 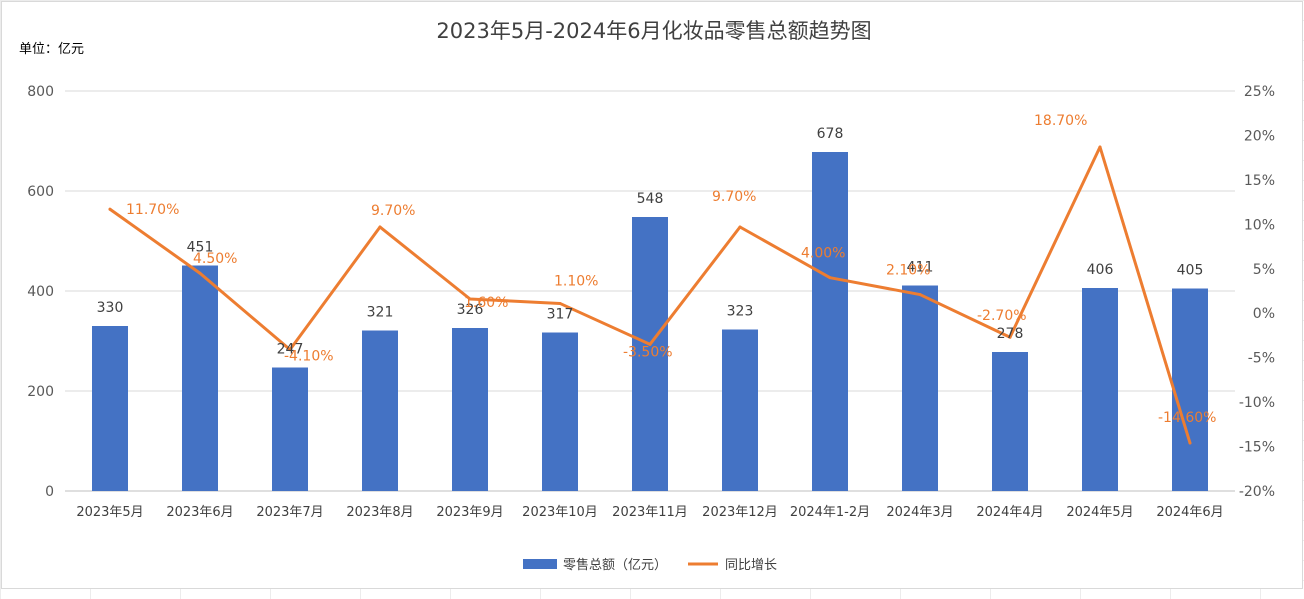 What do you see at coordinates (830, 512) in the screenshot?
I see `x-category-label: 2024年1-2月` at bounding box center [830, 512].